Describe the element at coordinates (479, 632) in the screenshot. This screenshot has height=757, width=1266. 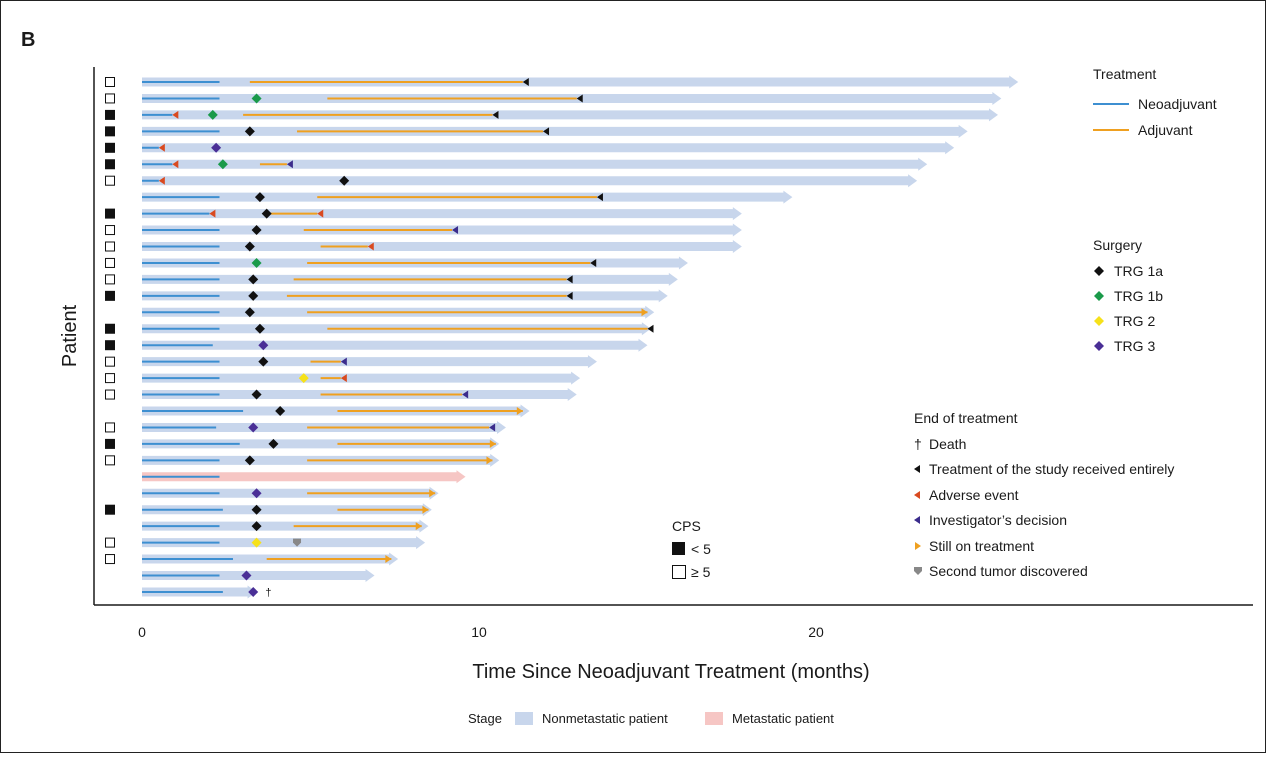
I see `x-tick-label: 10` at that location.